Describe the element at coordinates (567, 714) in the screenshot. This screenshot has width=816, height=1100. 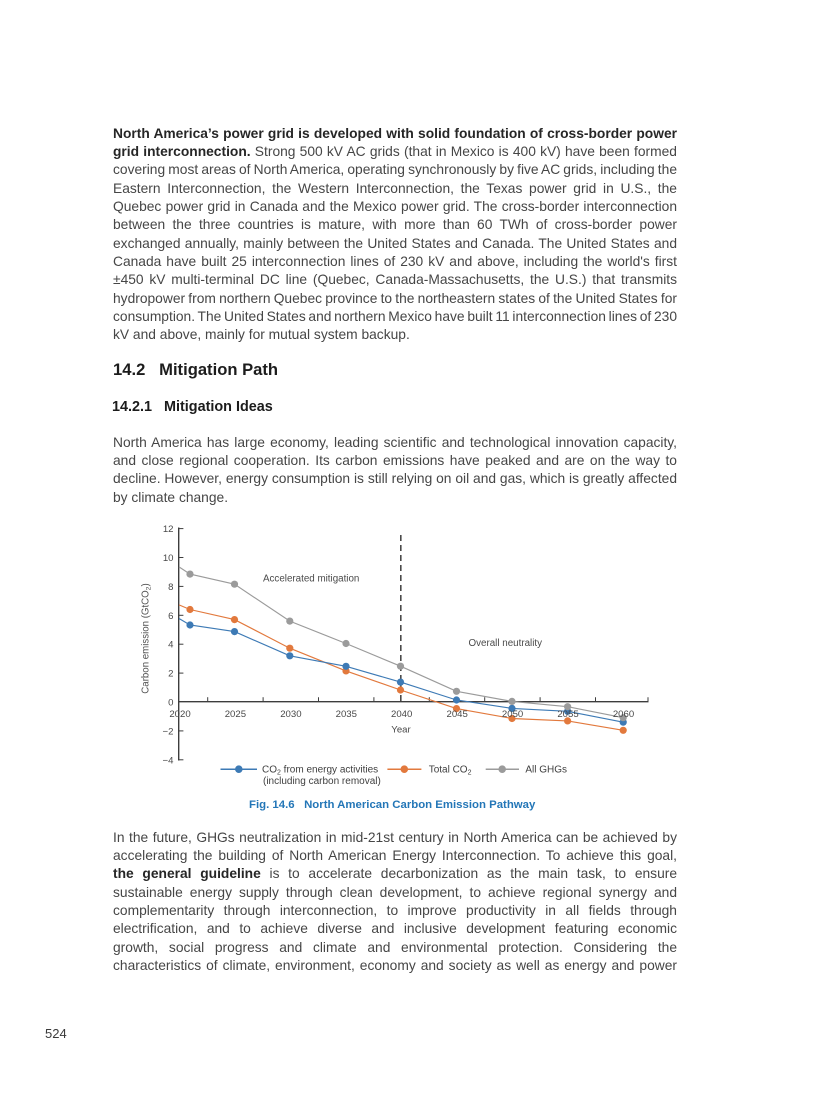
I see `svg-text: 2055` at that location.